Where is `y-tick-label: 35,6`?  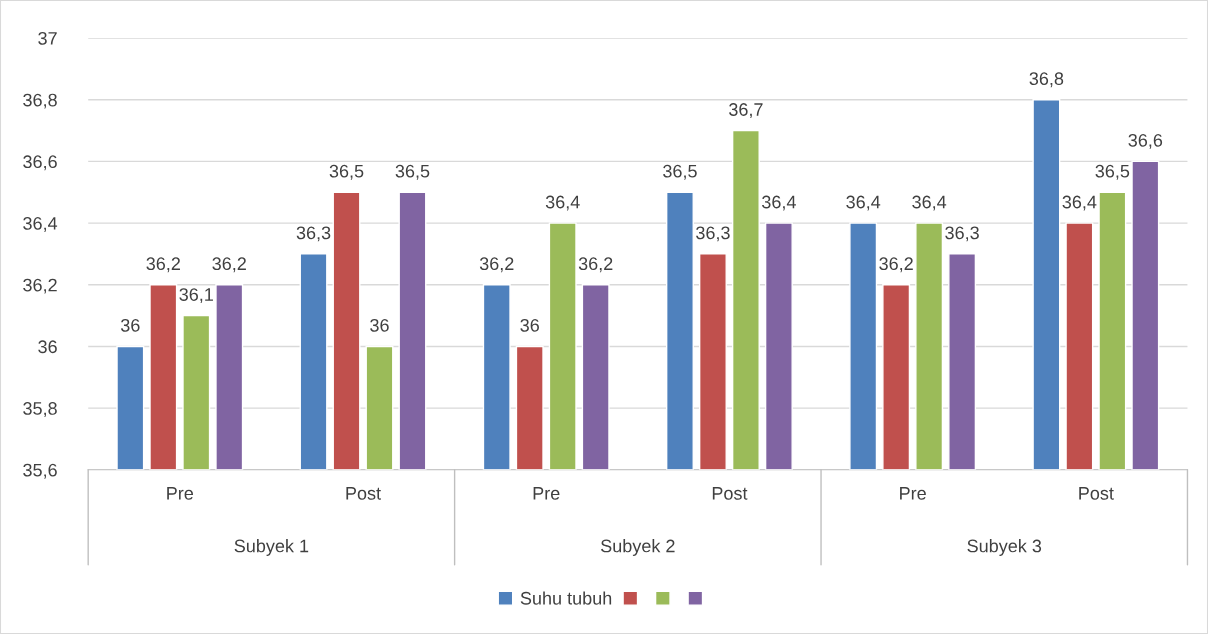
y-tick-label: 35,6 is located at coordinates (40, 471).